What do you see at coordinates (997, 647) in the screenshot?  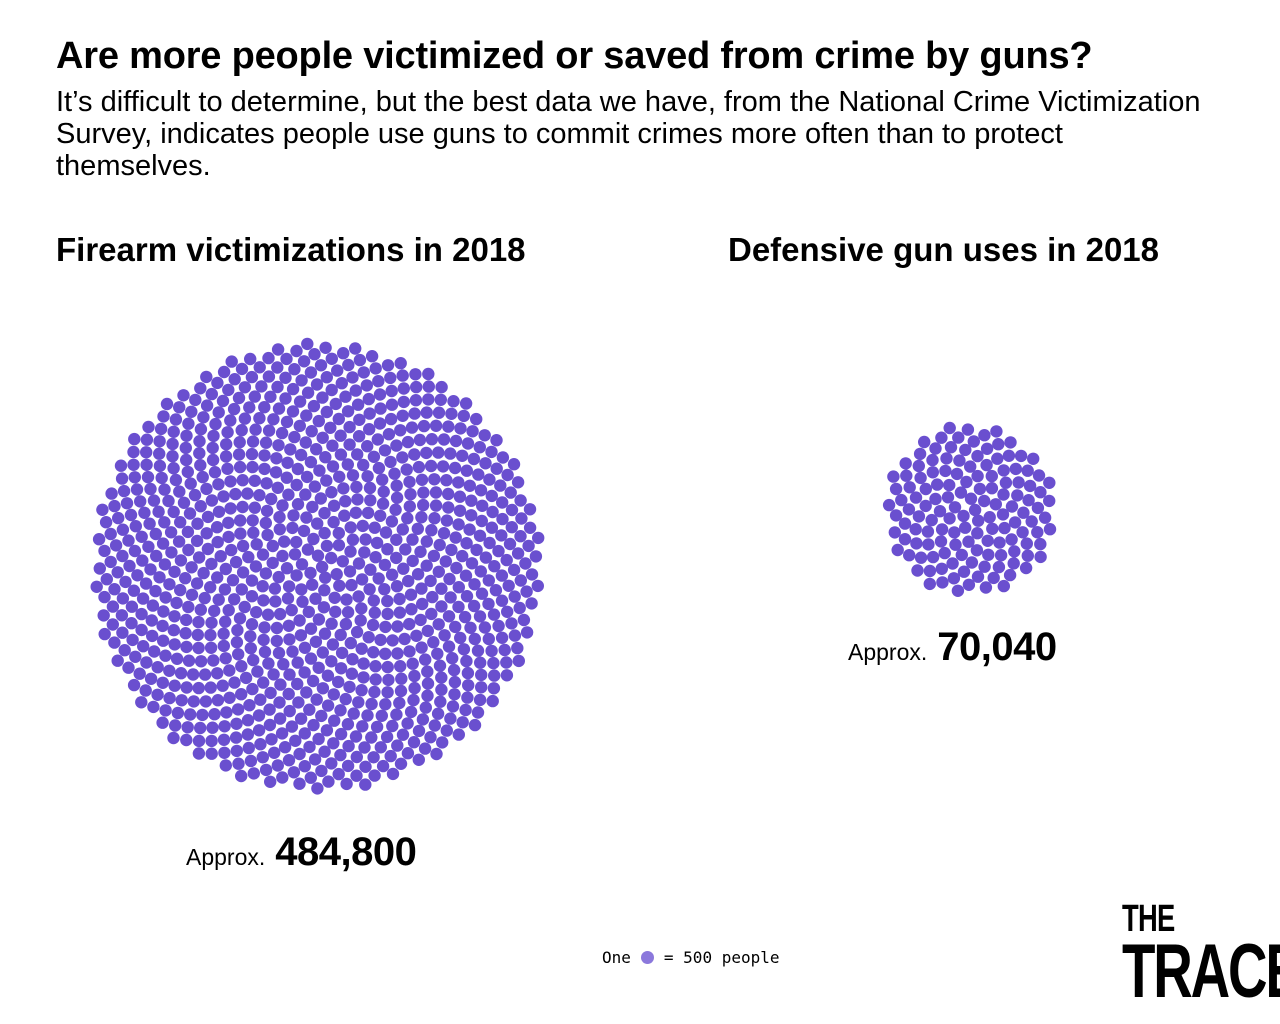 I see `defensive-uses-value: 70,040` at bounding box center [997, 647].